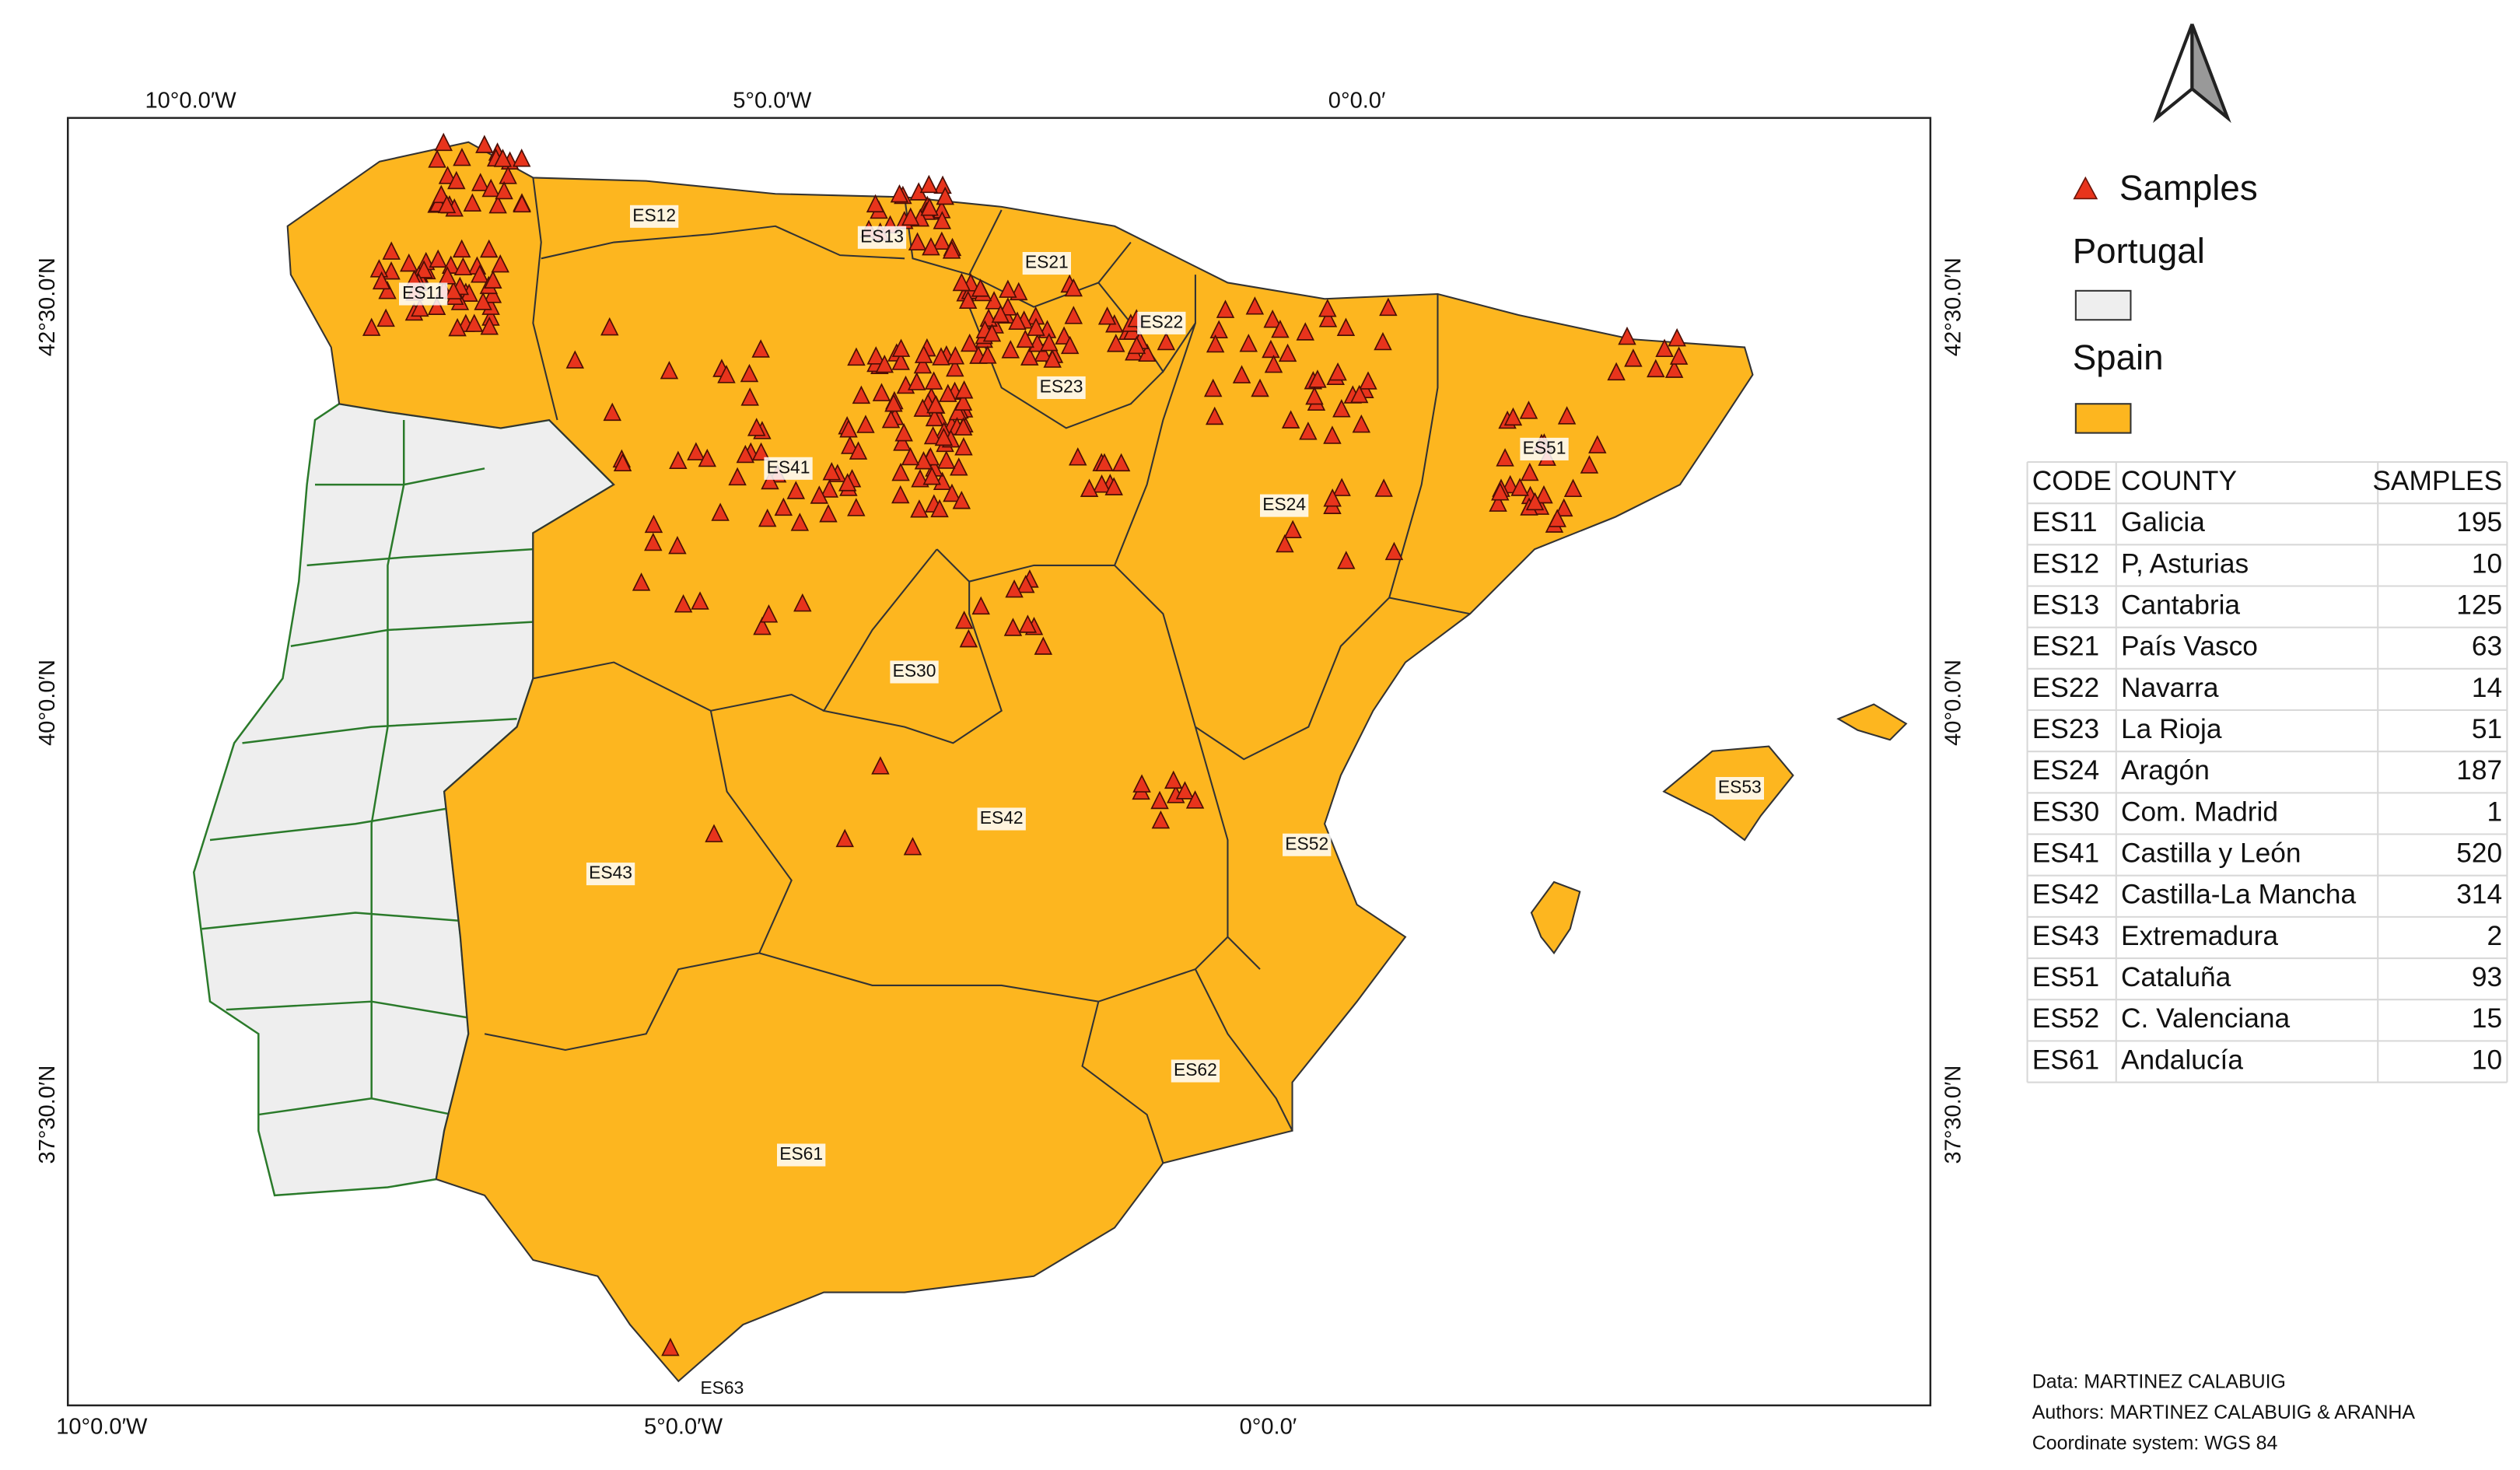  What do you see at coordinates (654, 215) in the screenshot?
I see `region-label: ES12` at bounding box center [654, 215].